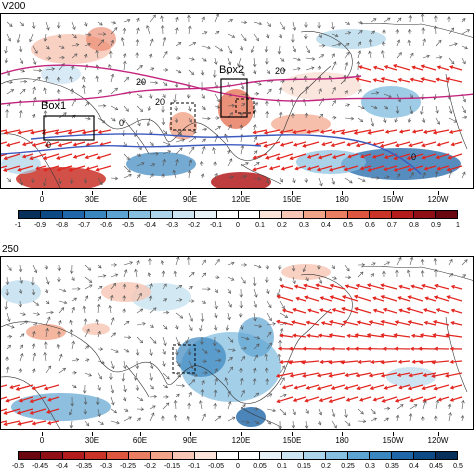  What do you see at coordinates (150, 466) in the screenshot?
I see `colorbar-label: -0.2` at bounding box center [150, 466].